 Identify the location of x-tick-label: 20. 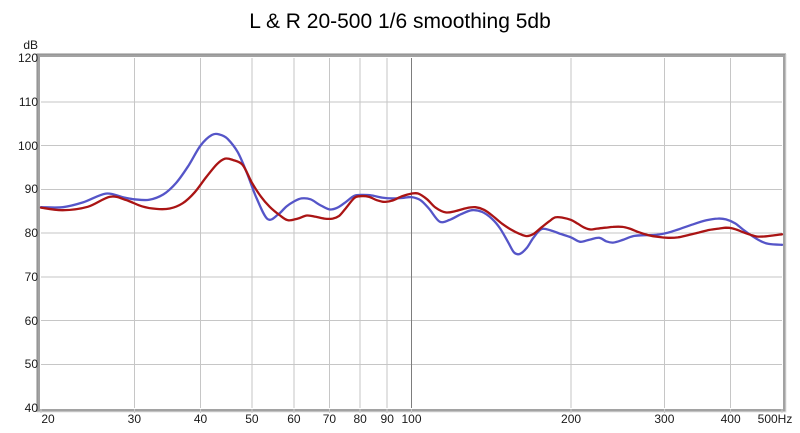
(48, 419).